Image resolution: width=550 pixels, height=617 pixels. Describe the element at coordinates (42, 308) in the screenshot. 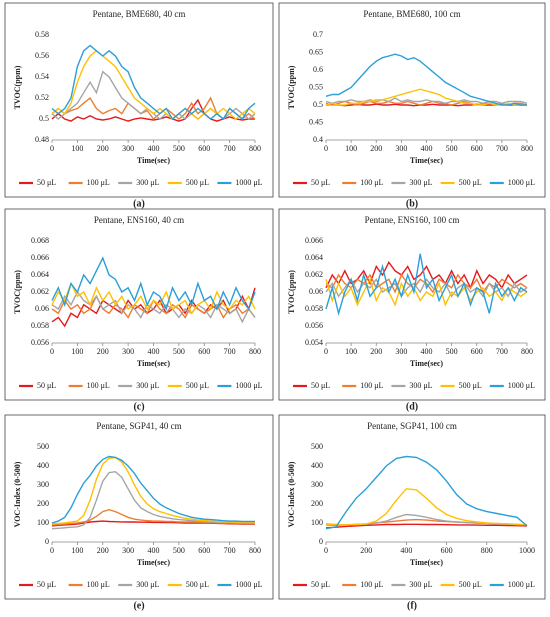

I see `y-tick-label: 0.06` at that location.